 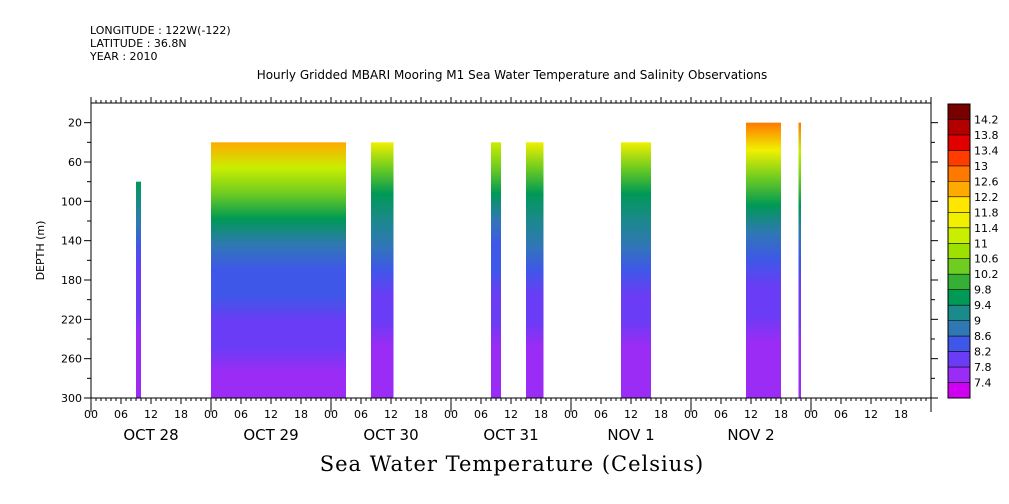 What do you see at coordinates (983, 305) in the screenshot?
I see `colorbar-label: 9.4` at bounding box center [983, 305].